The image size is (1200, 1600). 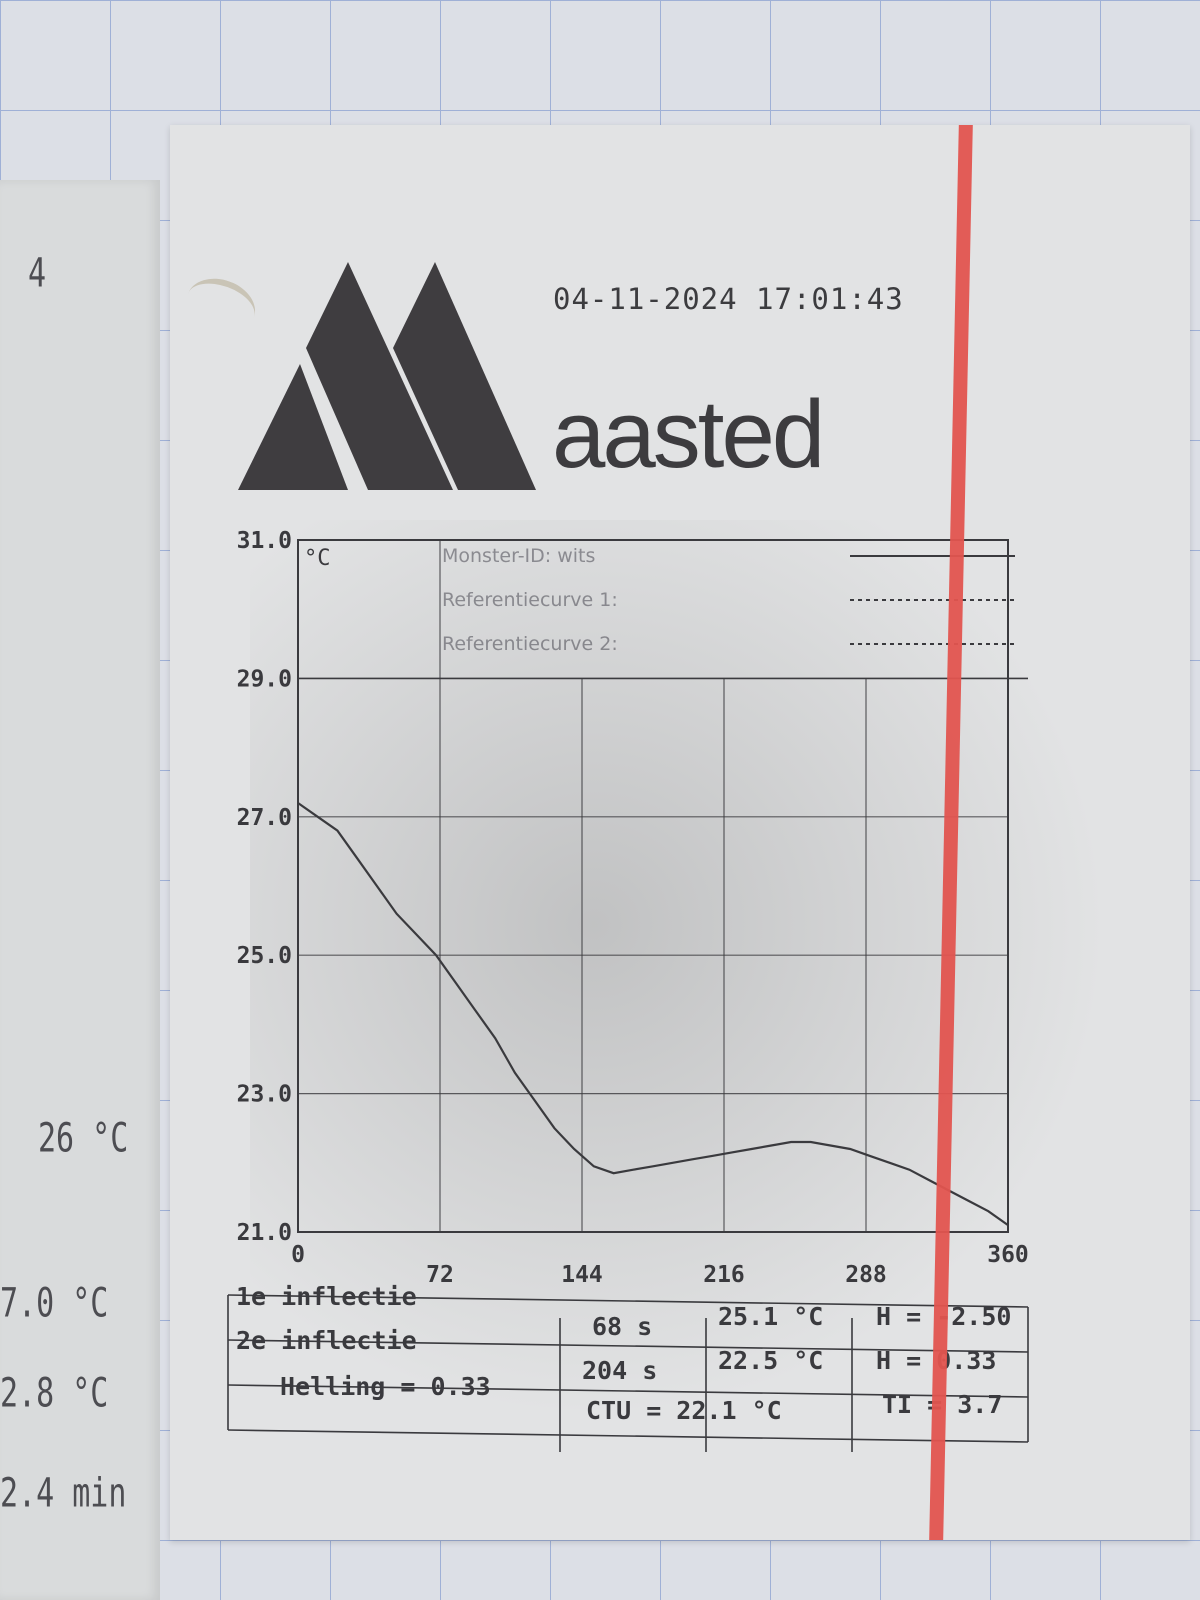 What do you see at coordinates (37, 274) in the screenshot?
I see `left-strip-line-1: 4` at bounding box center [37, 274].